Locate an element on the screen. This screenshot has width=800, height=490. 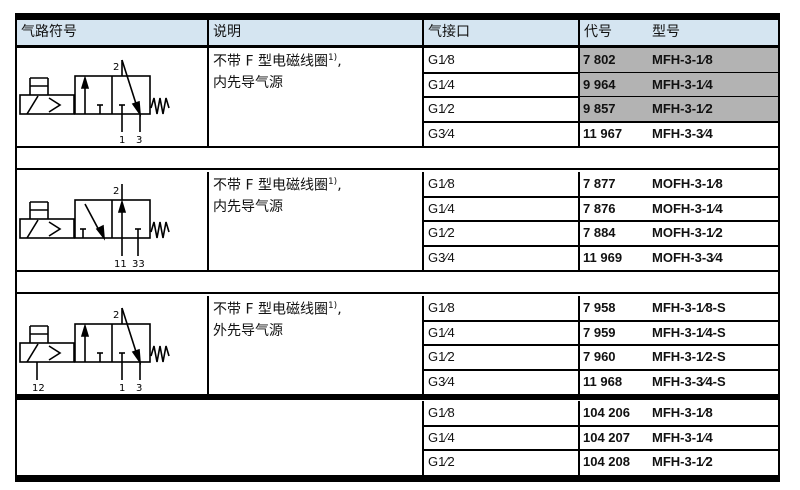
model-number: MFH-3-1⁄4-S is located at coordinates (689, 332).